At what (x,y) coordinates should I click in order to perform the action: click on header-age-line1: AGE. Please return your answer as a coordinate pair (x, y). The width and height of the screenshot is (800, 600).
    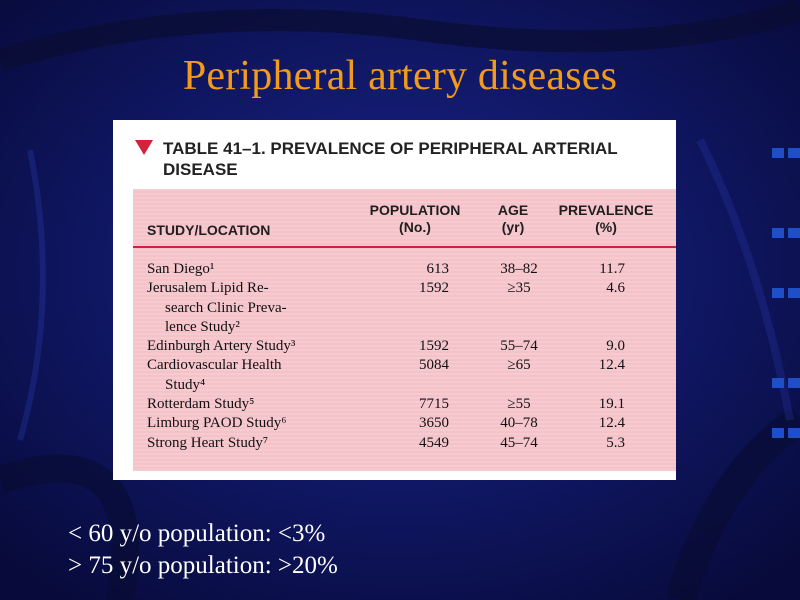
    Looking at the image, I should click on (513, 210).